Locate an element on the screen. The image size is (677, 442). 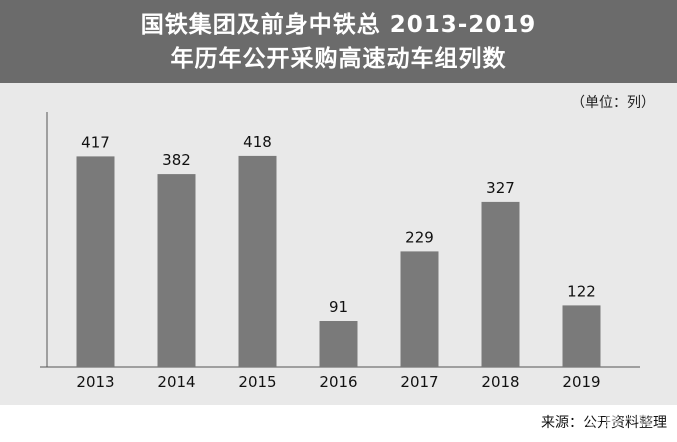
data-label-2019: 122 is located at coordinates (581, 291).